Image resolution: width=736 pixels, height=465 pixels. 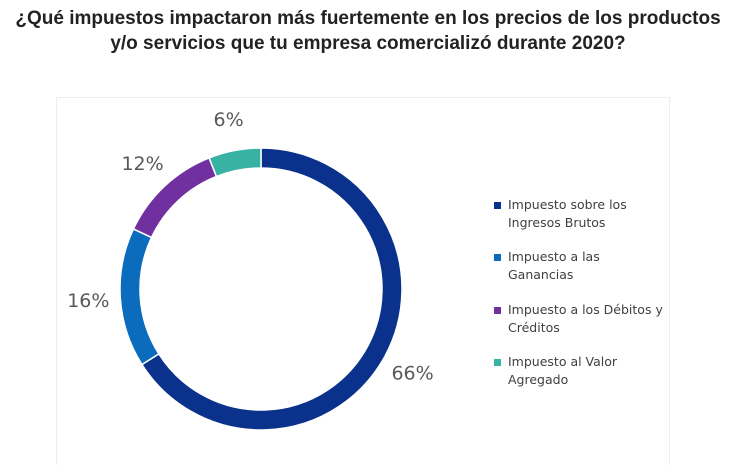 I want to click on legend-label: Impuesto sobre los Ingresos Brutos, so click(x=567, y=213).